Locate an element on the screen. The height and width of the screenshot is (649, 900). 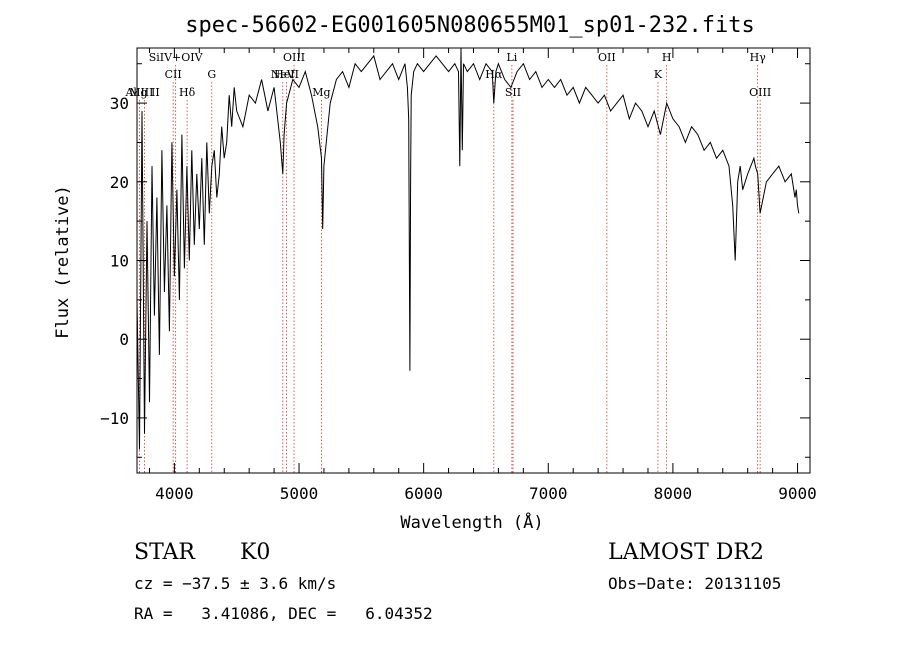
marker-label: Hδ is located at coordinates (187, 92).